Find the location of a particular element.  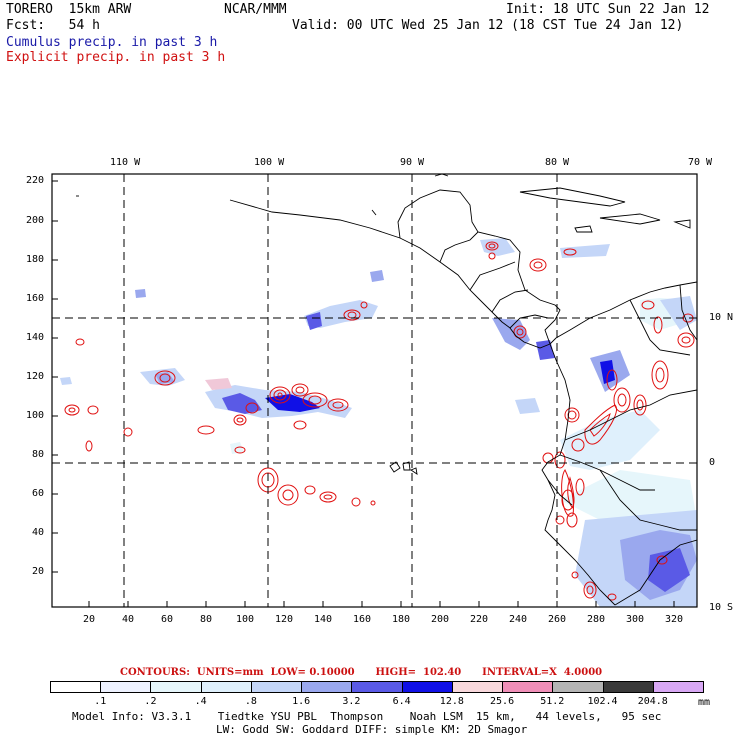

cumulus-field-label: Cumulus precip. in past 3 h is located at coordinates (112, 42).